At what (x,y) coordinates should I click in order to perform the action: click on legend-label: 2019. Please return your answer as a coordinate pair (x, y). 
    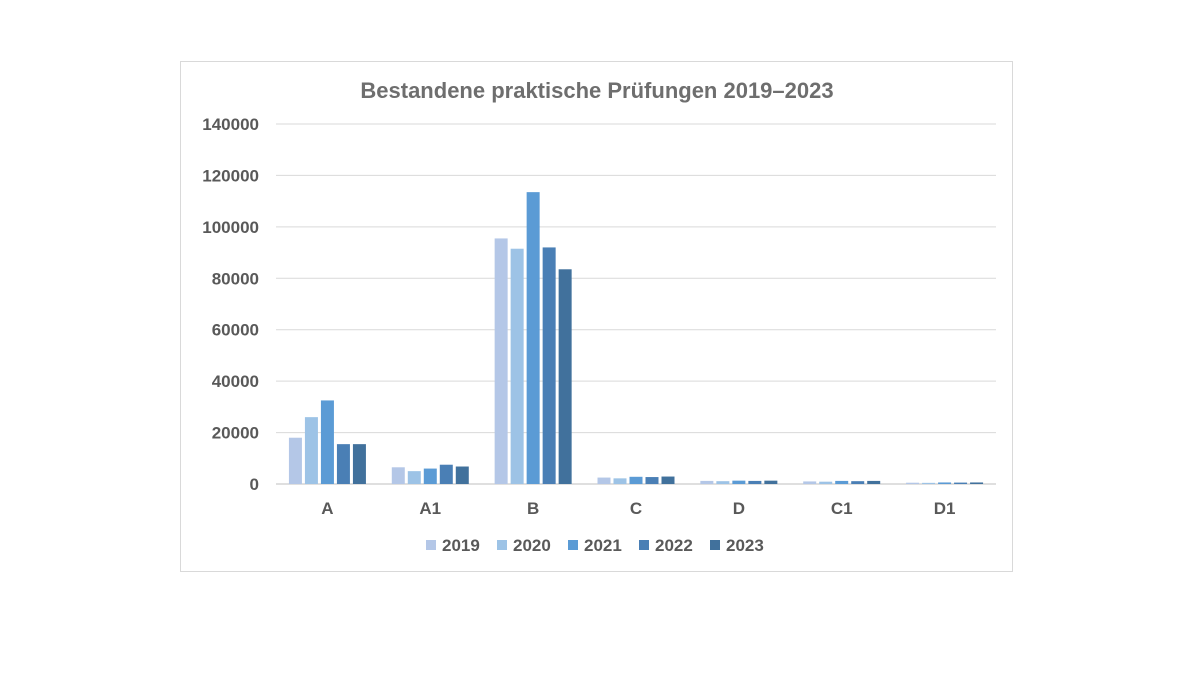
    Looking at the image, I should click on (461, 545).